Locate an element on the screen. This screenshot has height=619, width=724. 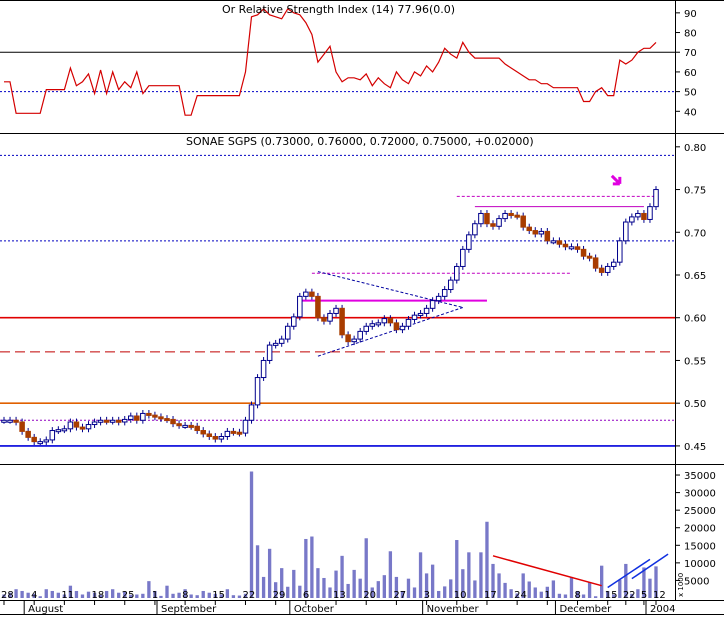
price-tick-label-4: 0.65 is located at coordinates (695, 276).